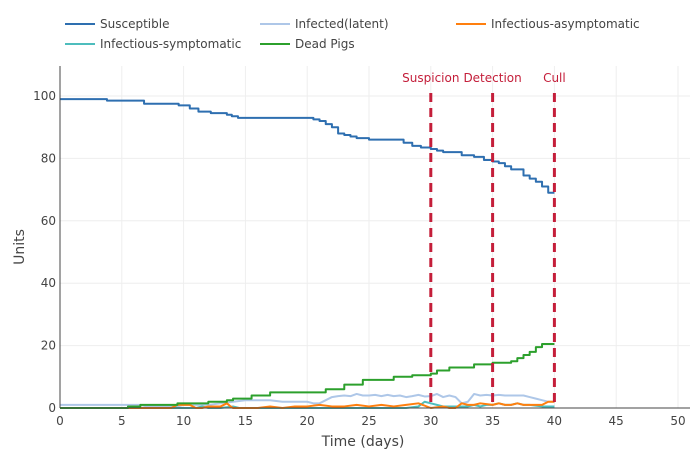 Image resolution: width=700 pixels, height=450 pixels. Describe the element at coordinates (430, 78) in the screenshot. I see `event-label-suspicion: Suspicion` at that location.